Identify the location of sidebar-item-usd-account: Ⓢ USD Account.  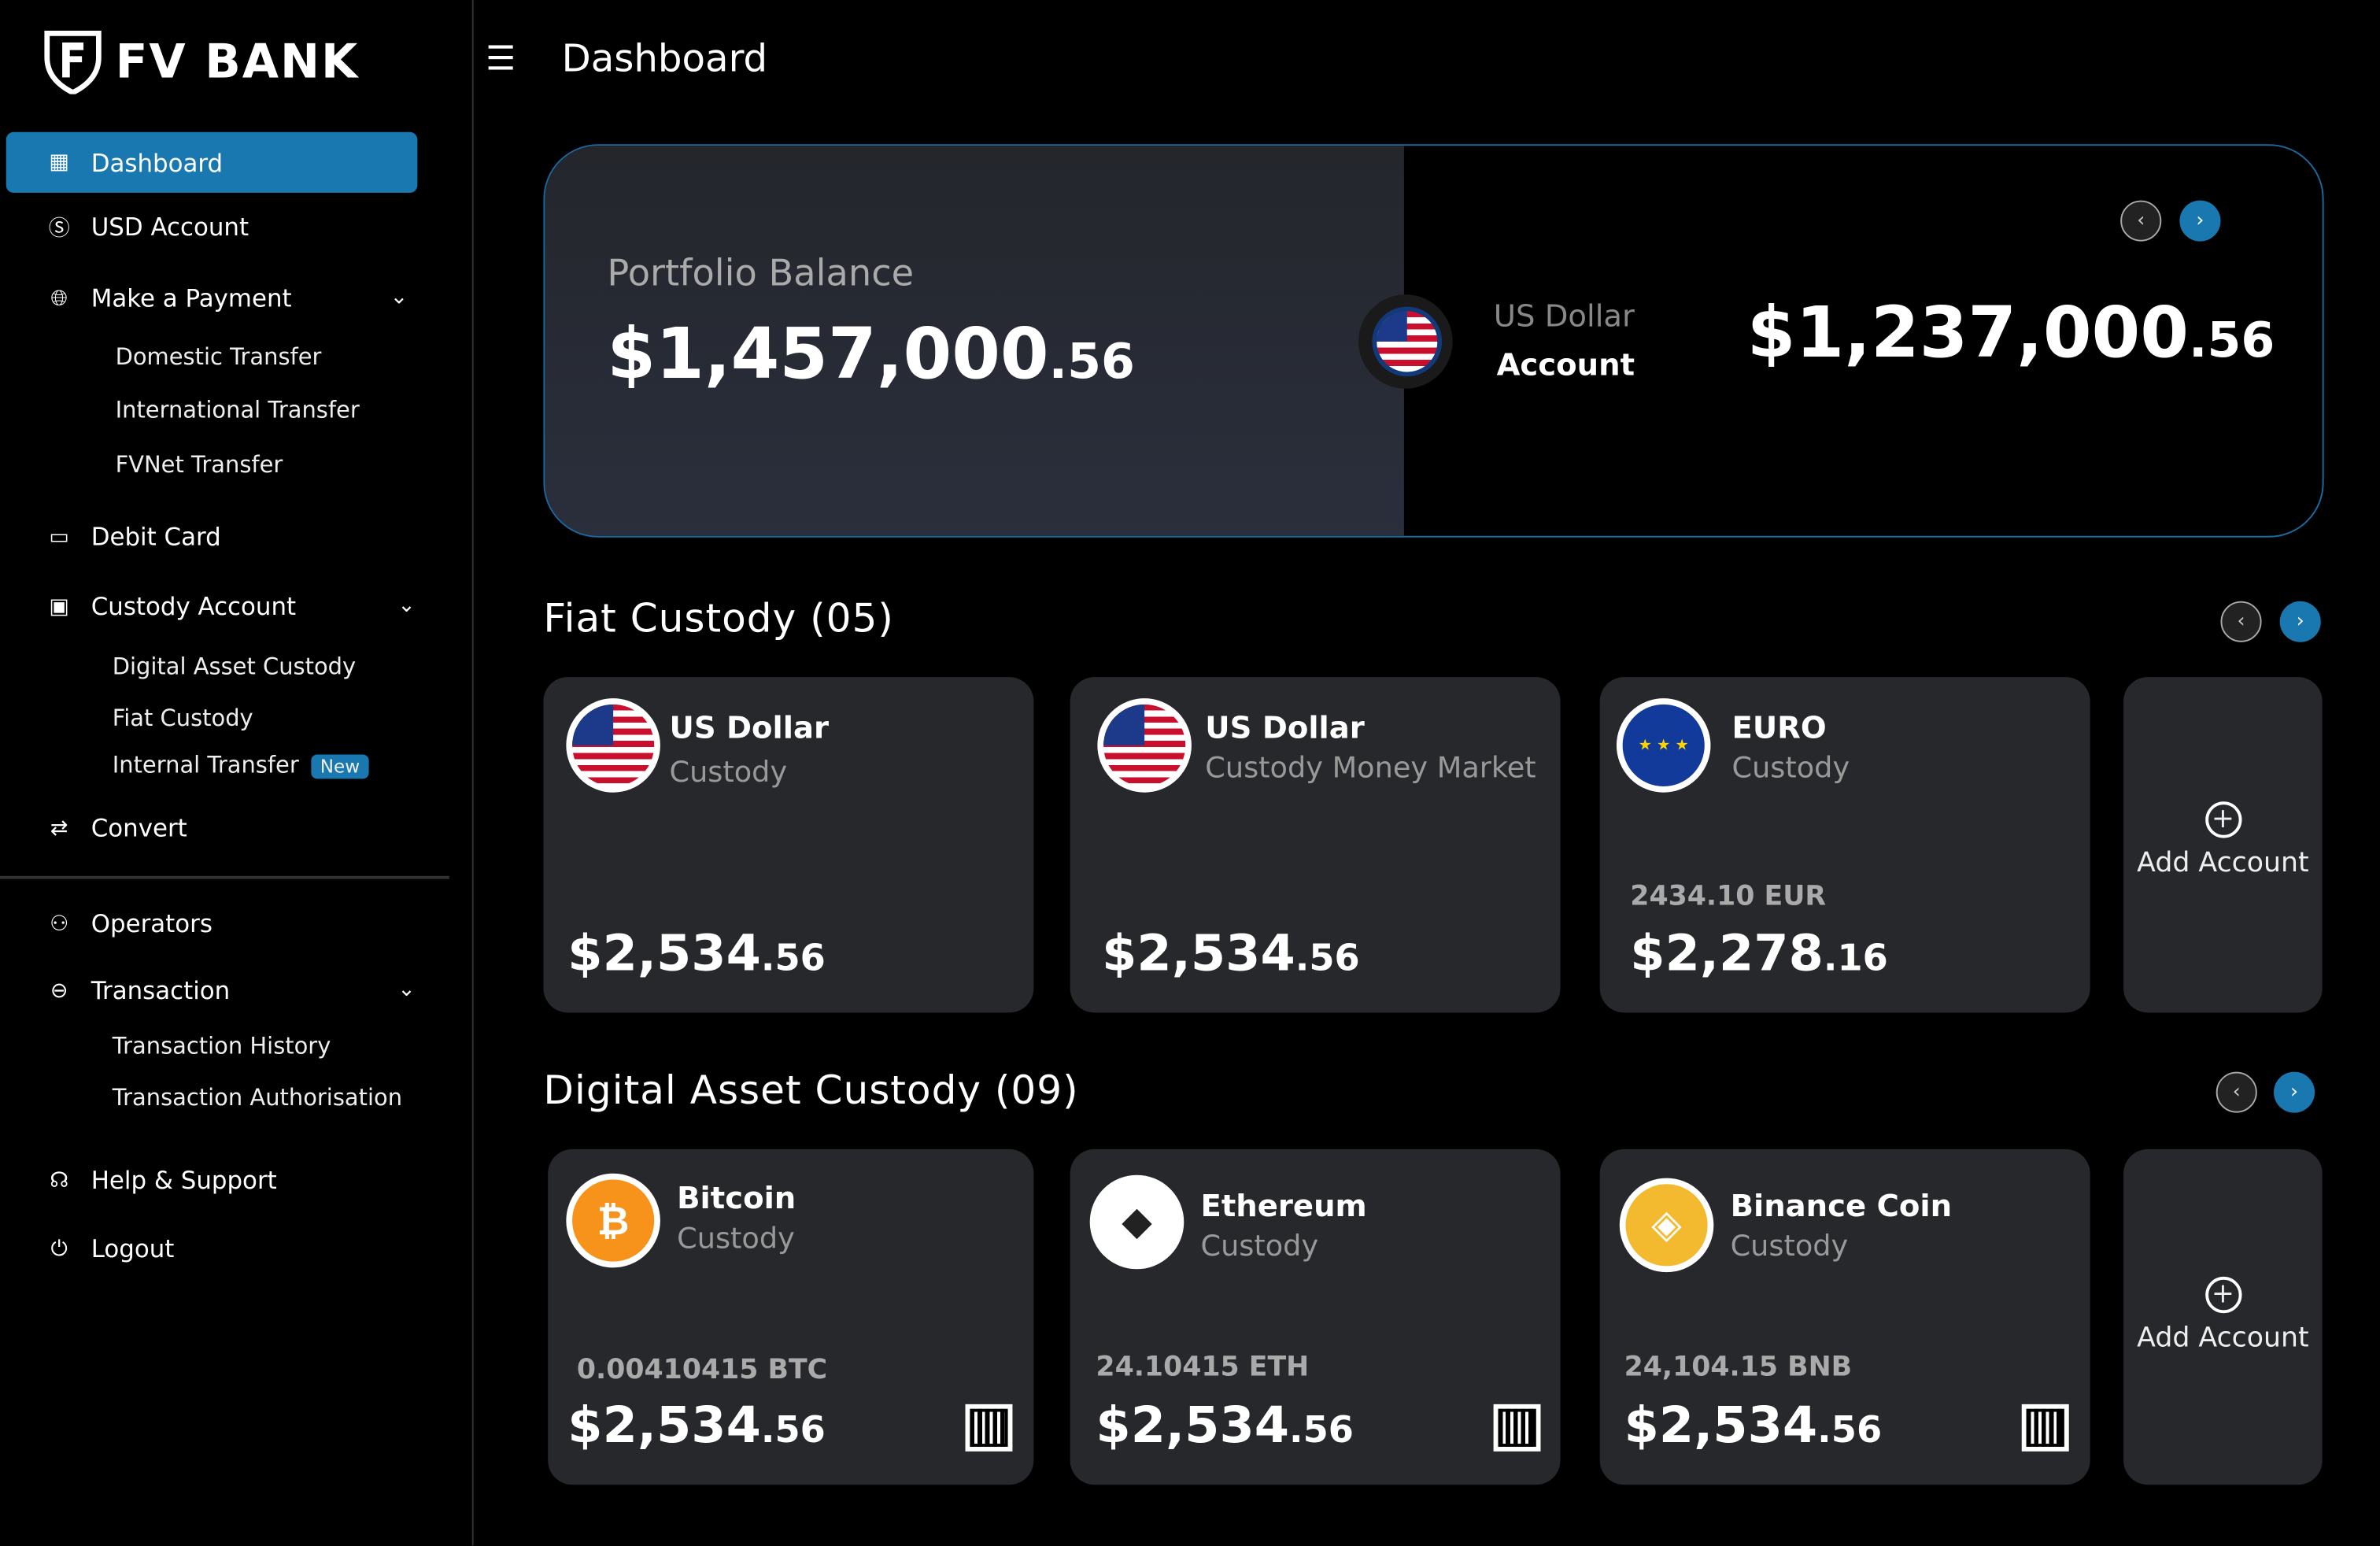
(147, 228).